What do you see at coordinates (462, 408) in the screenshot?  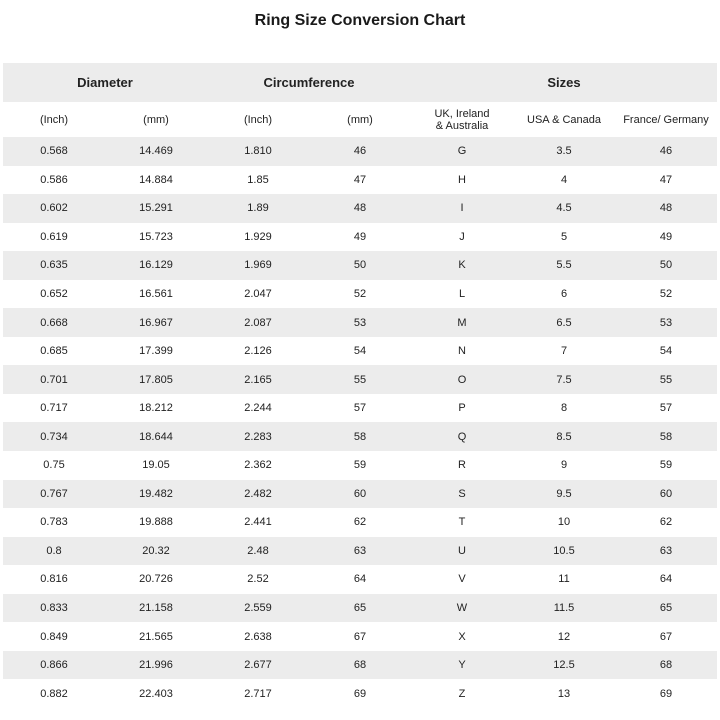 I see `table-cell: P` at bounding box center [462, 408].